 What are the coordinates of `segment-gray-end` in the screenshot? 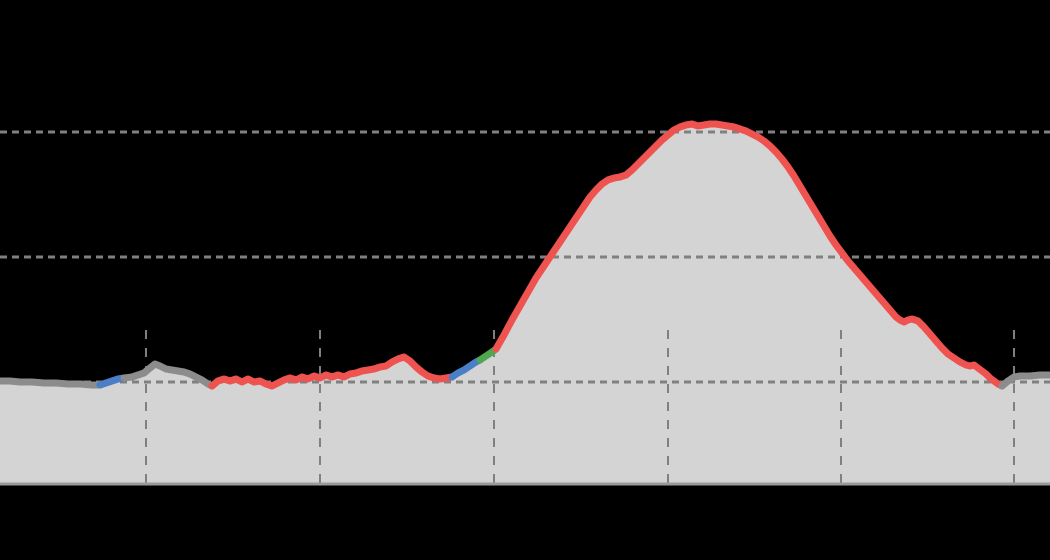 It's located at (1024, 380).